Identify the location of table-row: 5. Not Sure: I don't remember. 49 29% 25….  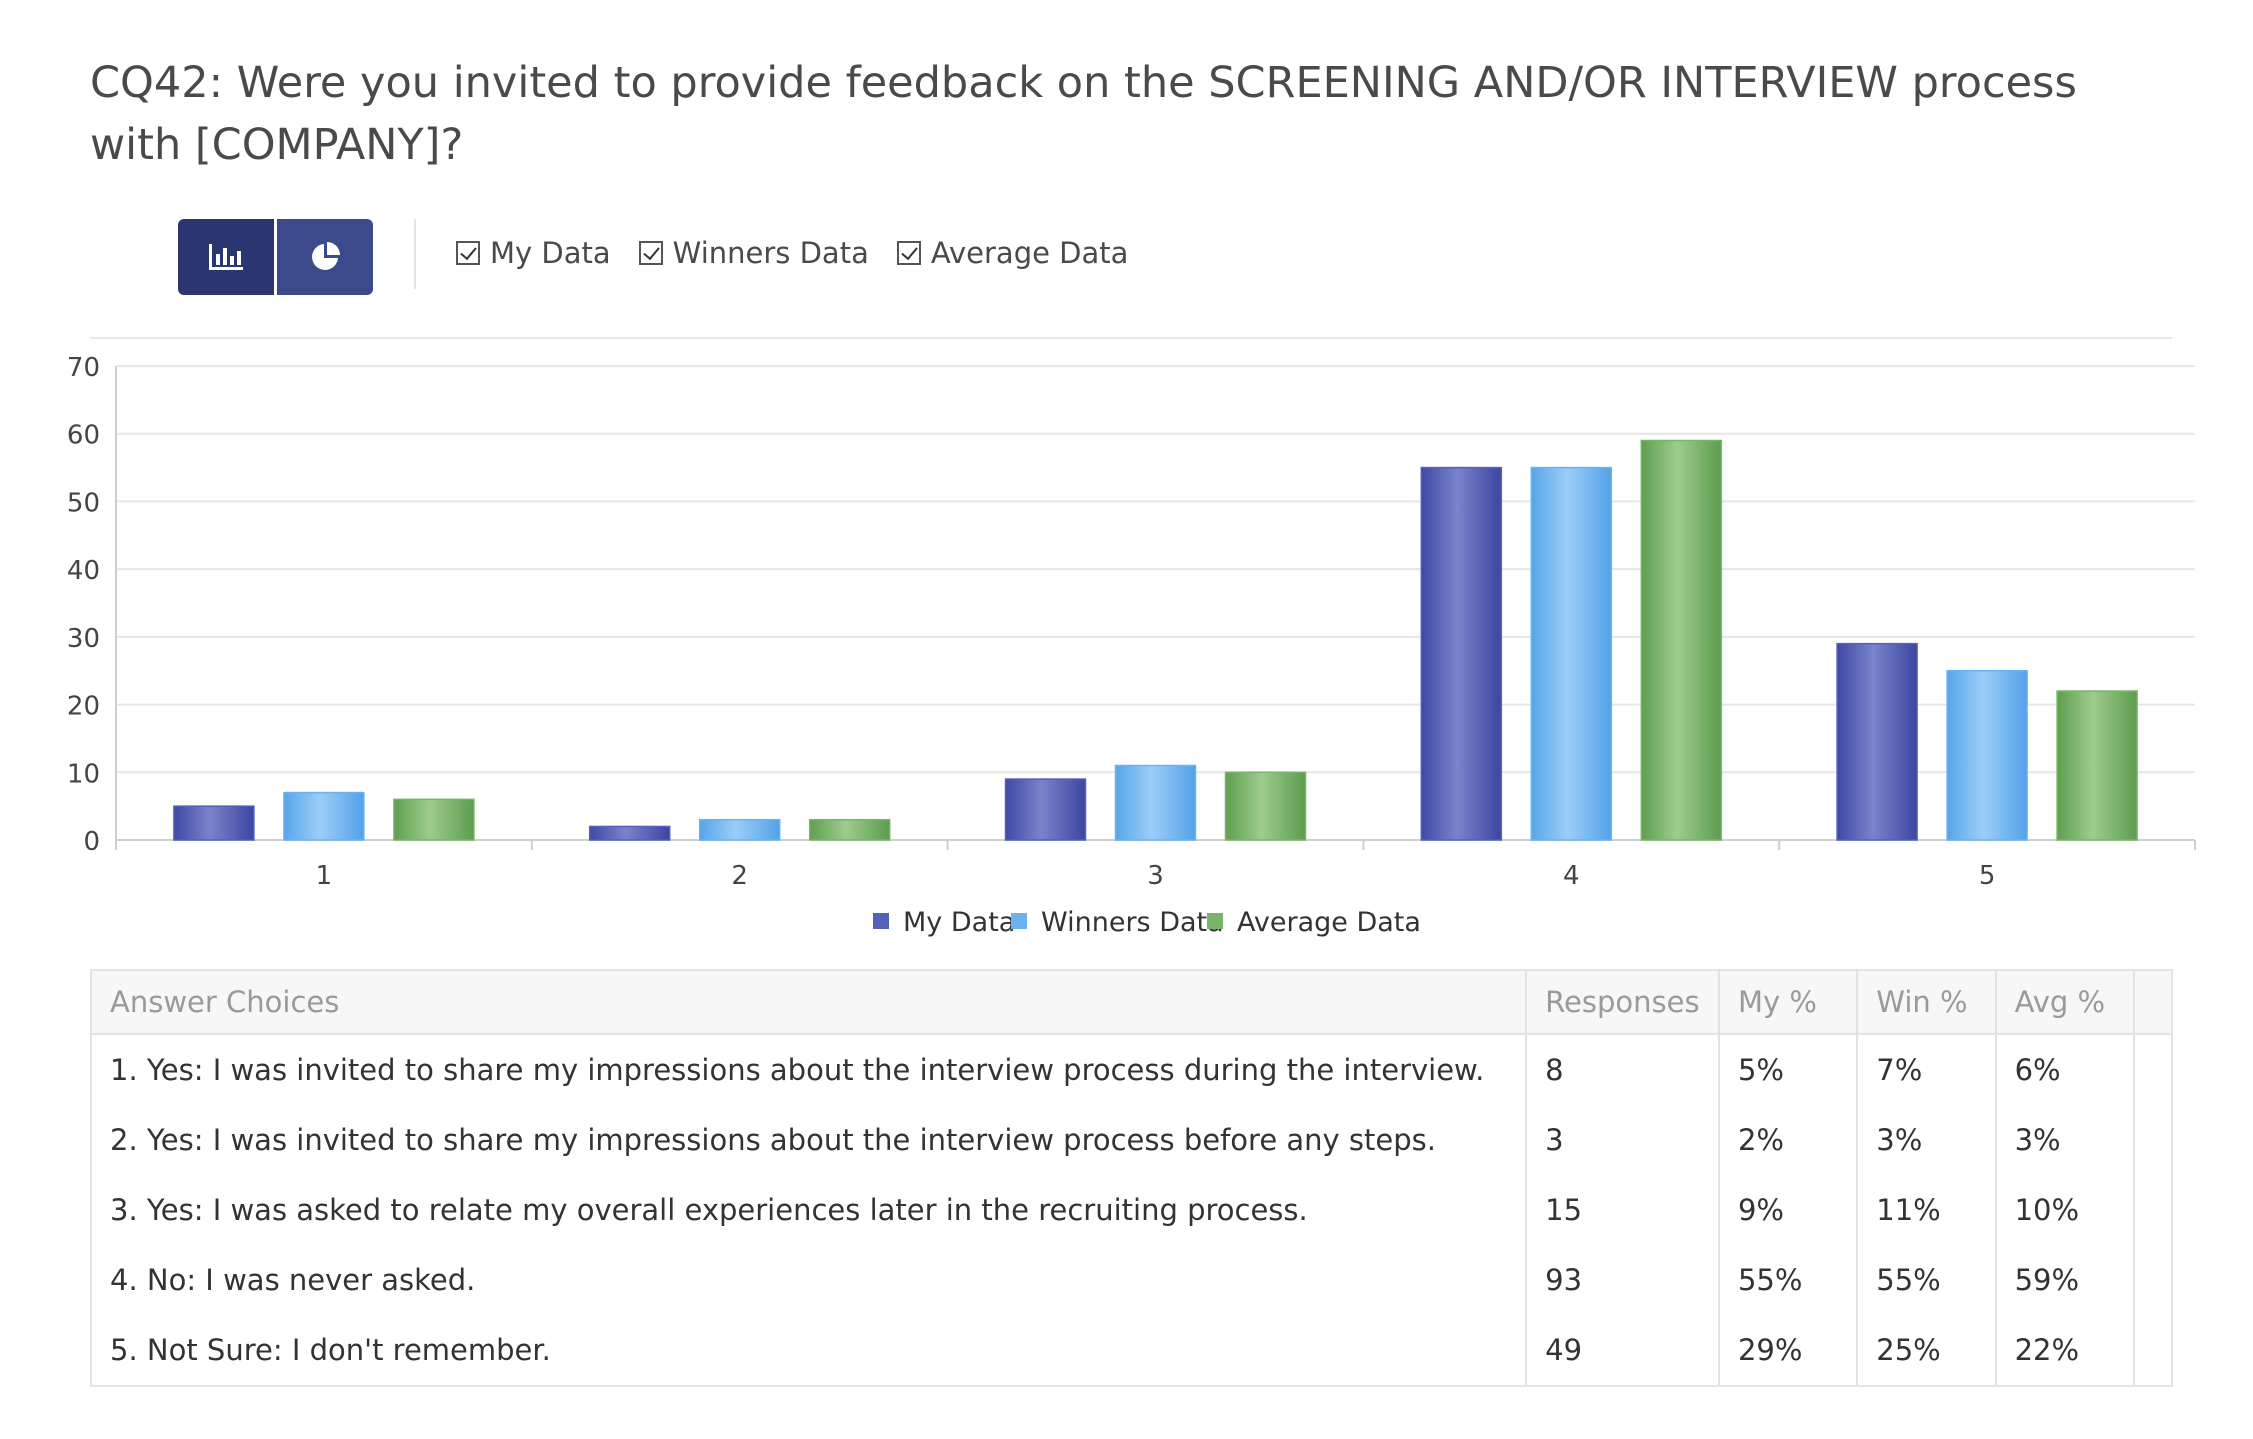
(1131, 1351).